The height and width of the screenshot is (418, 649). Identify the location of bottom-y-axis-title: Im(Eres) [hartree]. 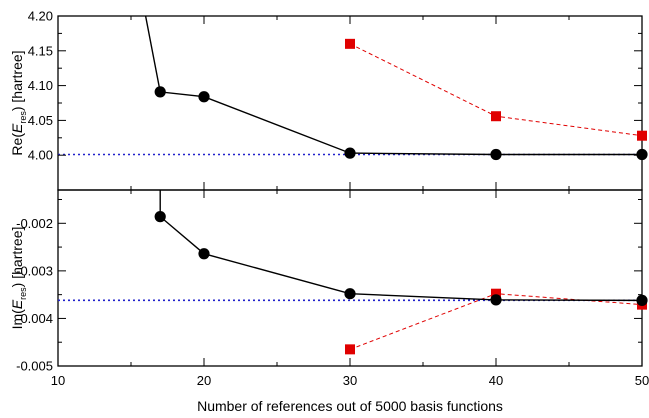
(18, 278).